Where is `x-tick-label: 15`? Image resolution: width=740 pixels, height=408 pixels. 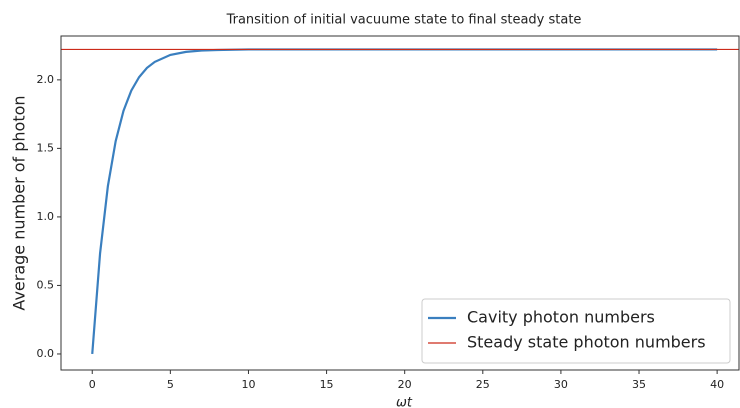
x-tick-label: 15 is located at coordinates (327, 384).